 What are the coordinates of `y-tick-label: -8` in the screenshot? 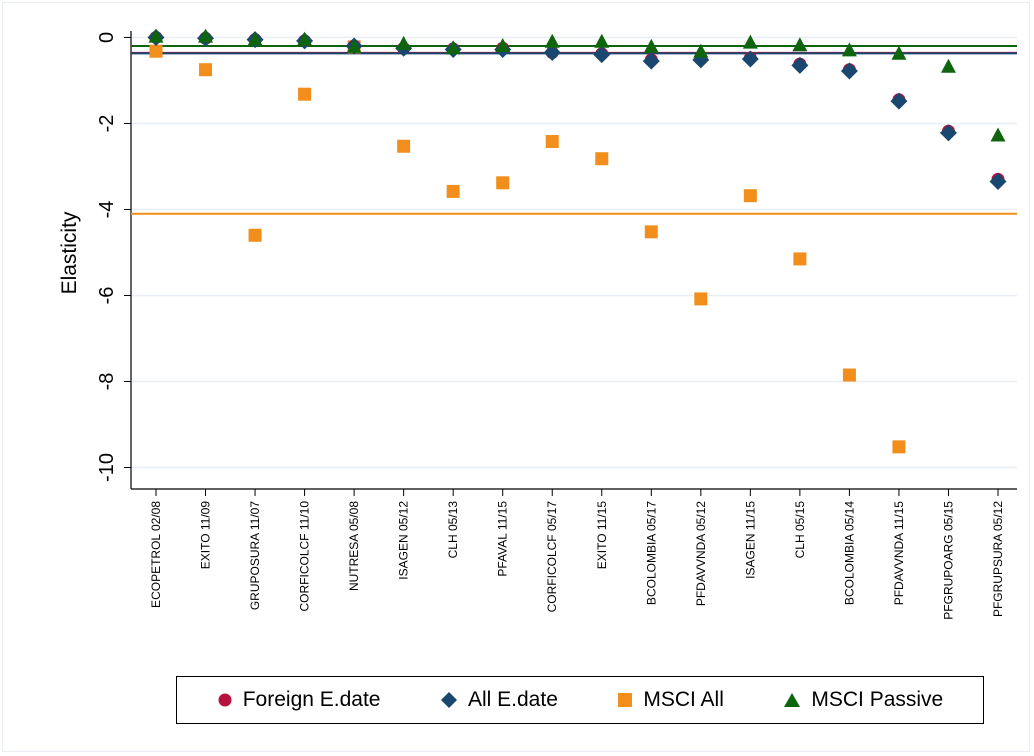 It's located at (107, 382).